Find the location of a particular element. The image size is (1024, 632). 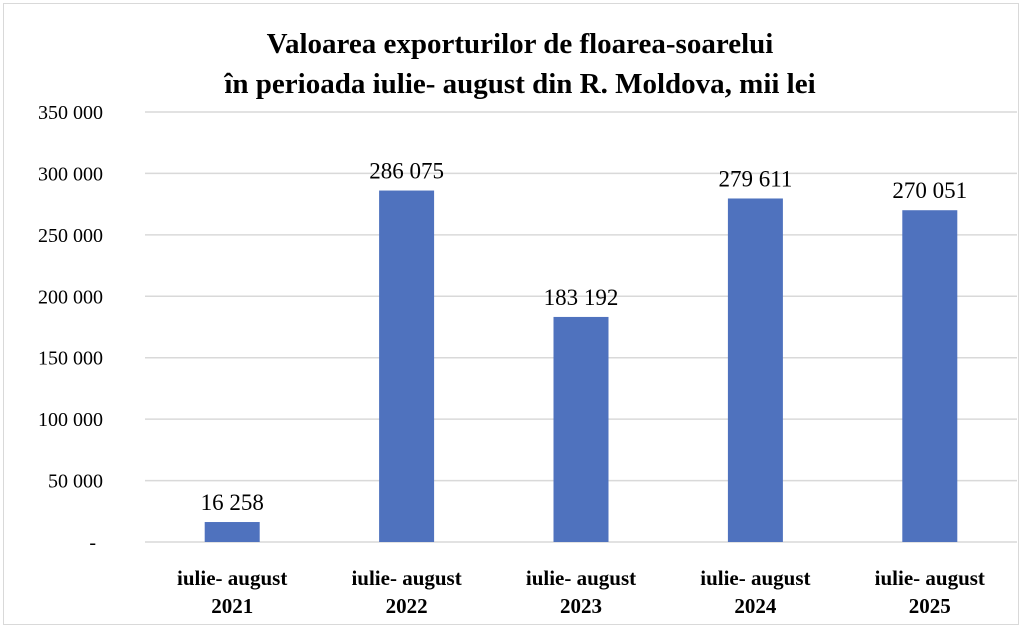

x-tick-label-year: 2024 is located at coordinates (755, 606).